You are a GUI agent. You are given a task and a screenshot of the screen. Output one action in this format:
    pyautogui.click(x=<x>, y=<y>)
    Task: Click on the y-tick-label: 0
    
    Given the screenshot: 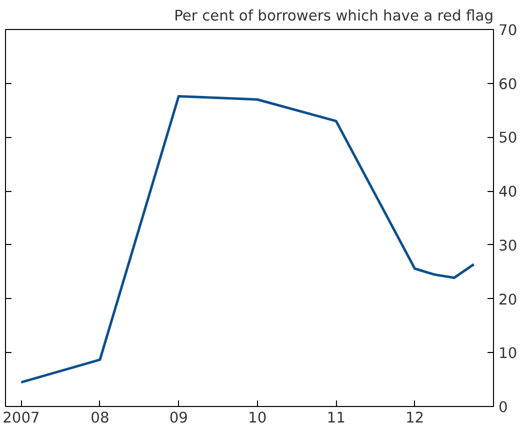 What is the action you would take?
    pyautogui.click(x=503, y=407)
    